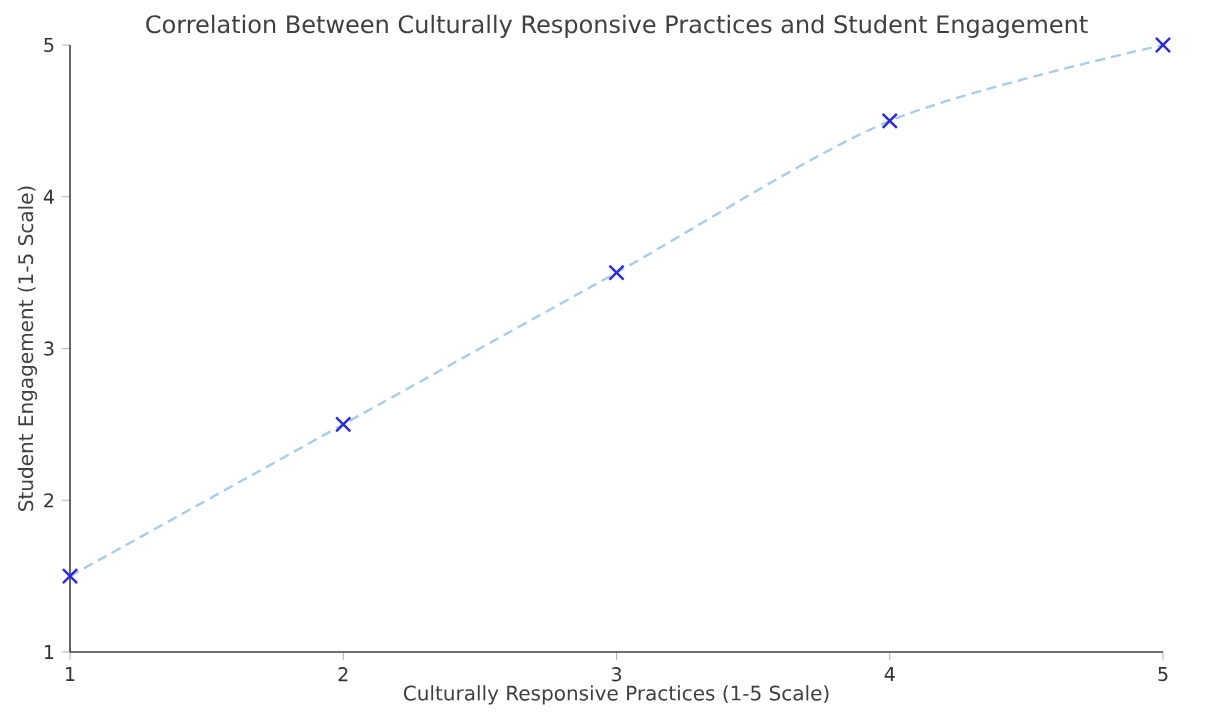 The height and width of the screenshot is (720, 1211). Describe the element at coordinates (48, 196) in the screenshot. I see `y-tick-label: 4` at that location.